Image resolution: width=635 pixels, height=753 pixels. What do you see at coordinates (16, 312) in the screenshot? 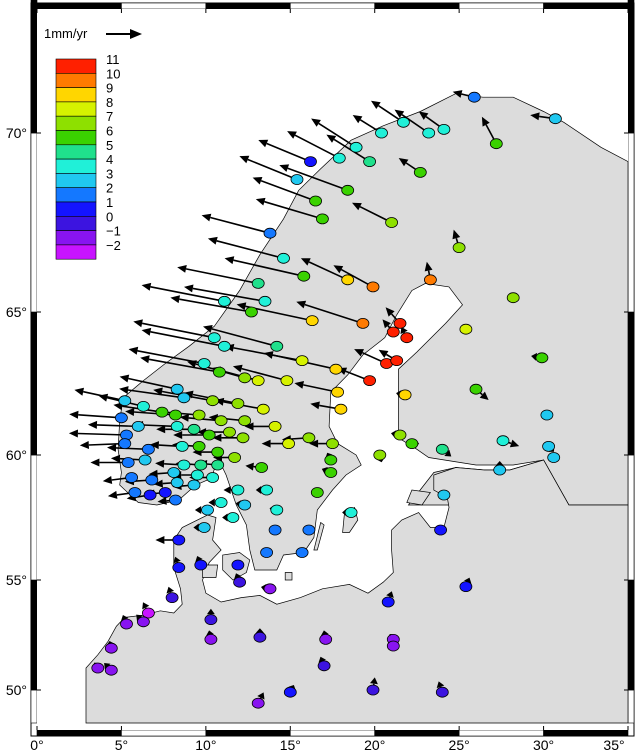
I see `lat-tick-label: 65°` at bounding box center [16, 312].